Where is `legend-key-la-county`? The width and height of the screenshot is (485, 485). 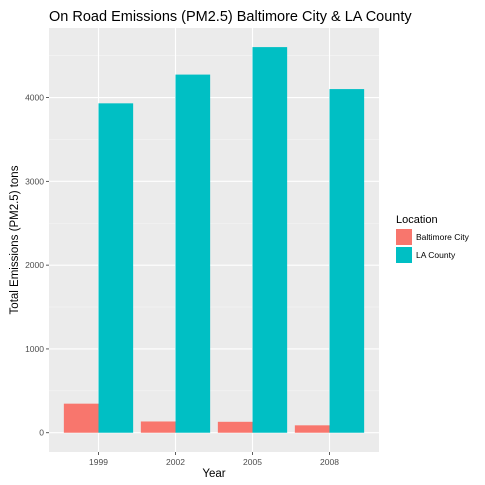
legend-key-la-county is located at coordinates (404, 255).